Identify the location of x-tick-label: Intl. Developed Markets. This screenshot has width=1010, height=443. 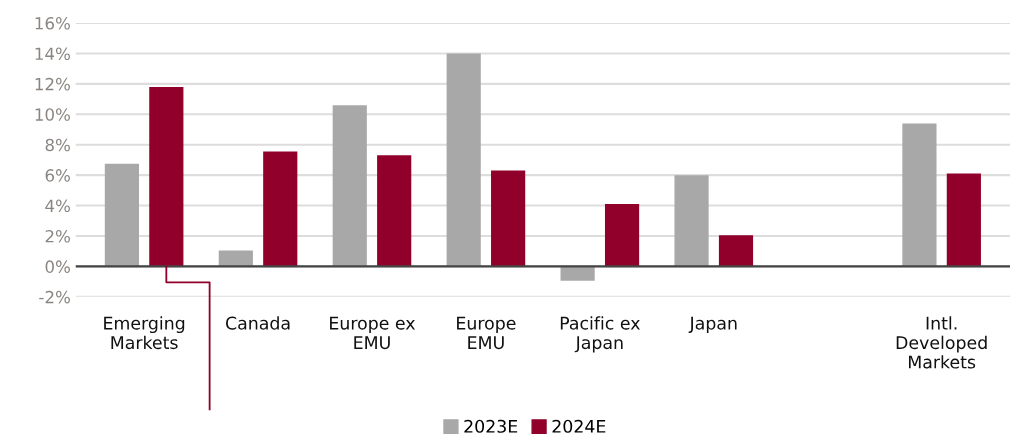
(941, 342).